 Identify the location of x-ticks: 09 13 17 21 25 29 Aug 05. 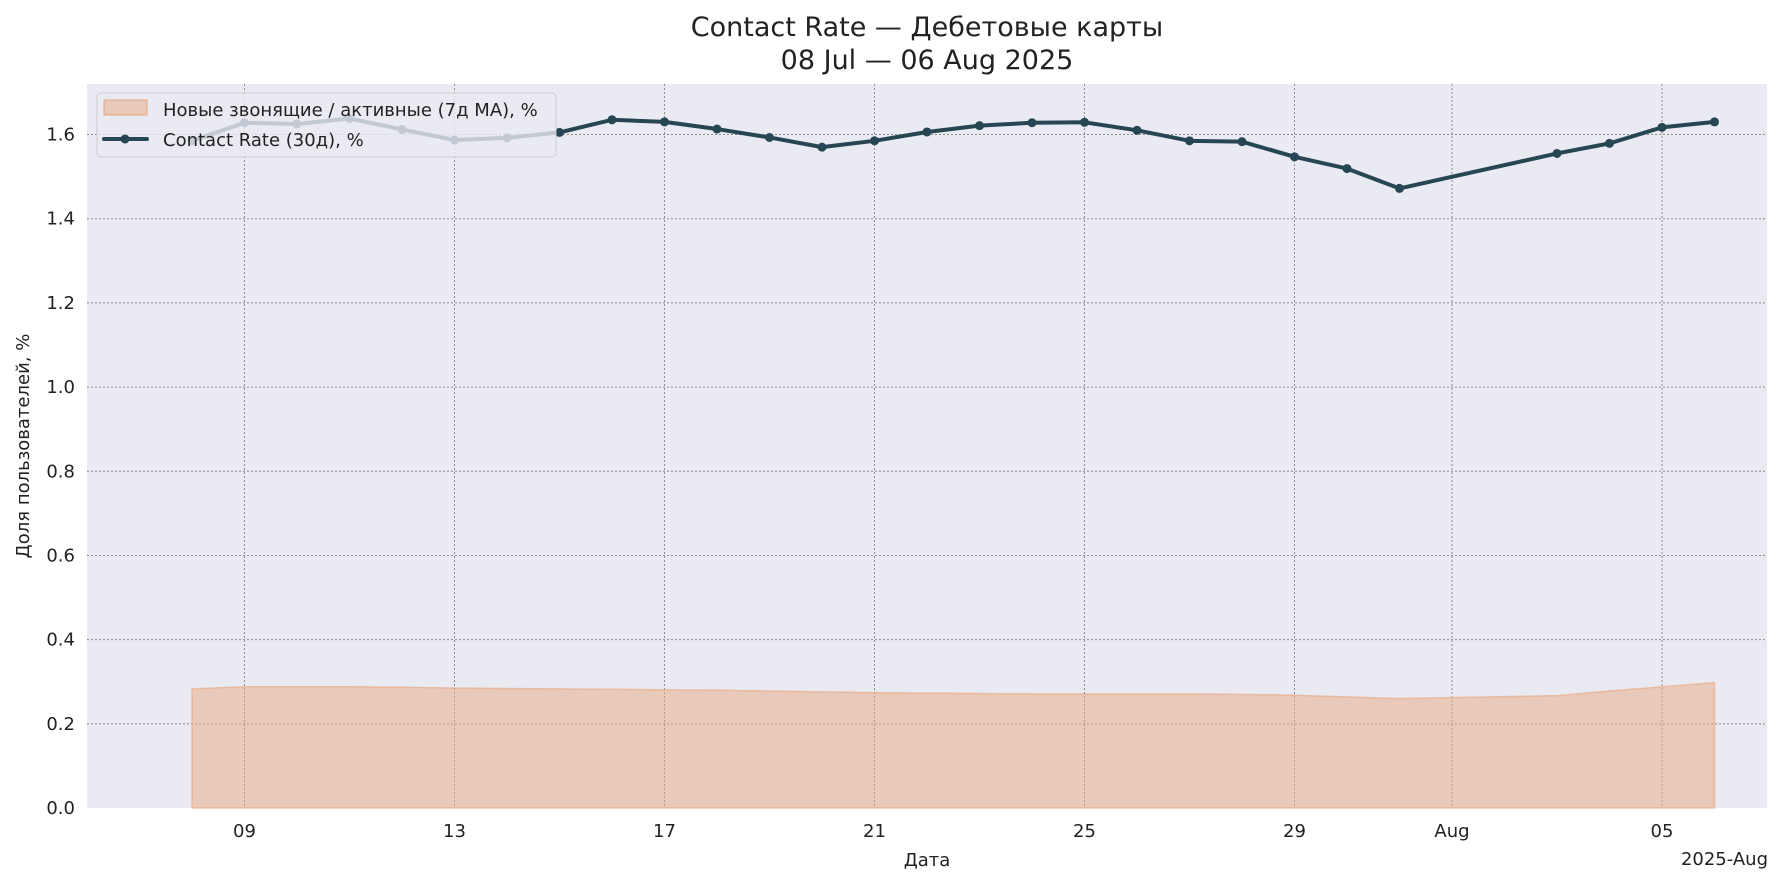
(953, 831).